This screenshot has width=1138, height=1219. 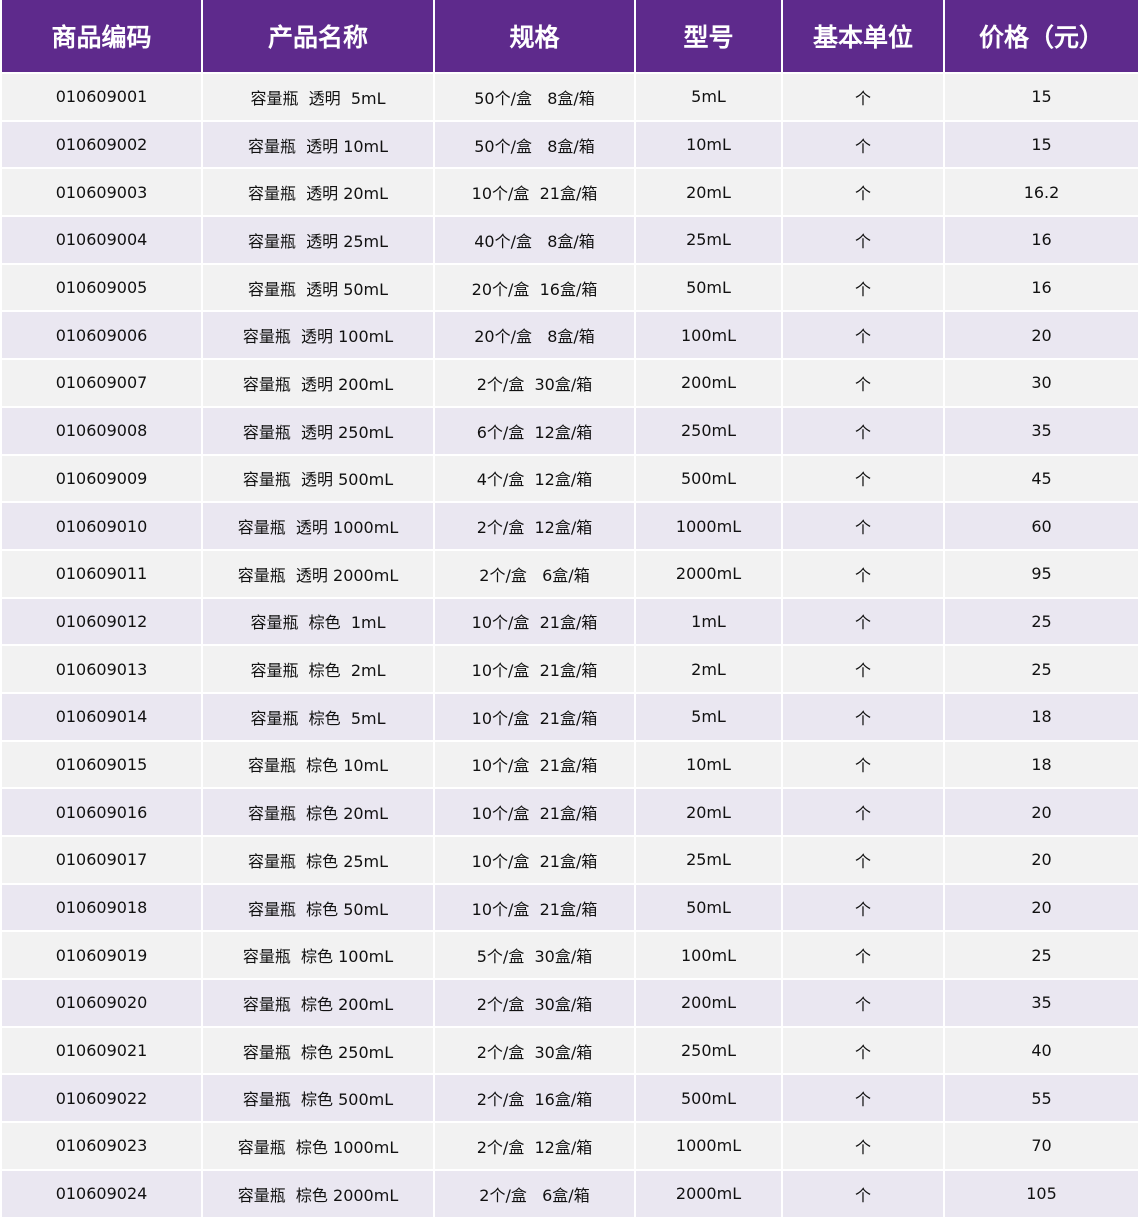 I want to click on price-cell: 16.2, so click(x=1040, y=192).